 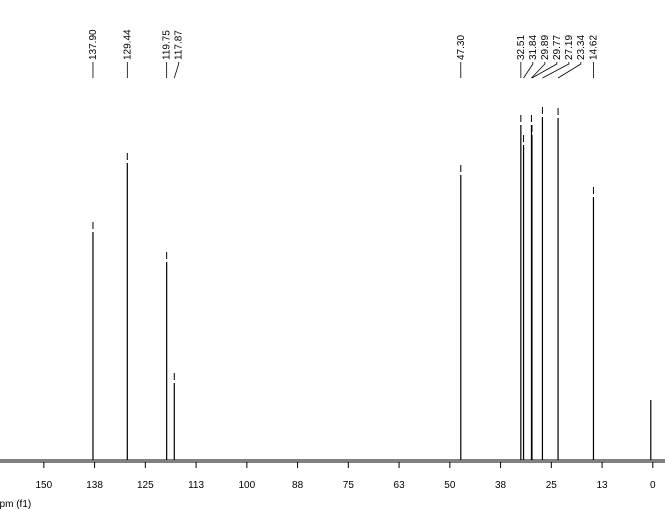 I want to click on x-tick-label: 63, so click(x=400, y=485).